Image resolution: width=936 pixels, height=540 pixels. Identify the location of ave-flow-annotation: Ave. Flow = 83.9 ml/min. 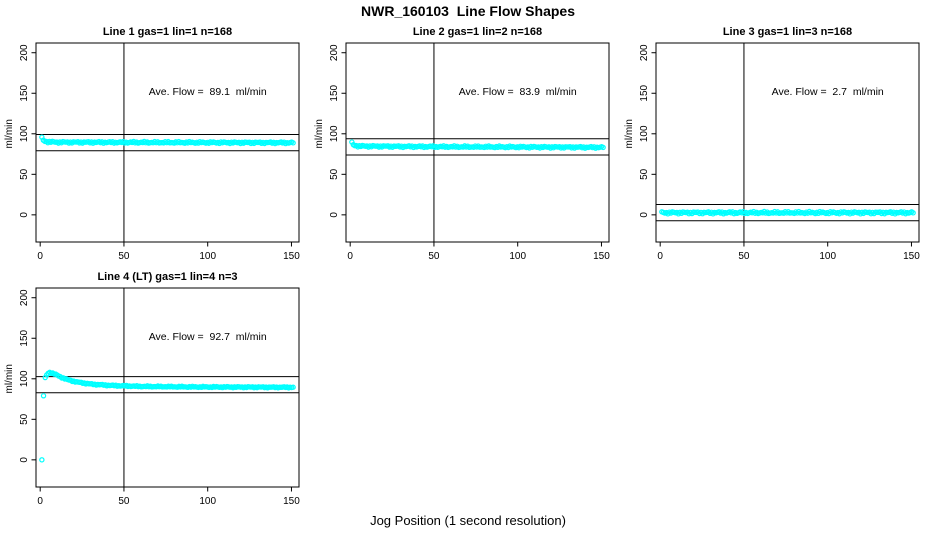
(518, 92).